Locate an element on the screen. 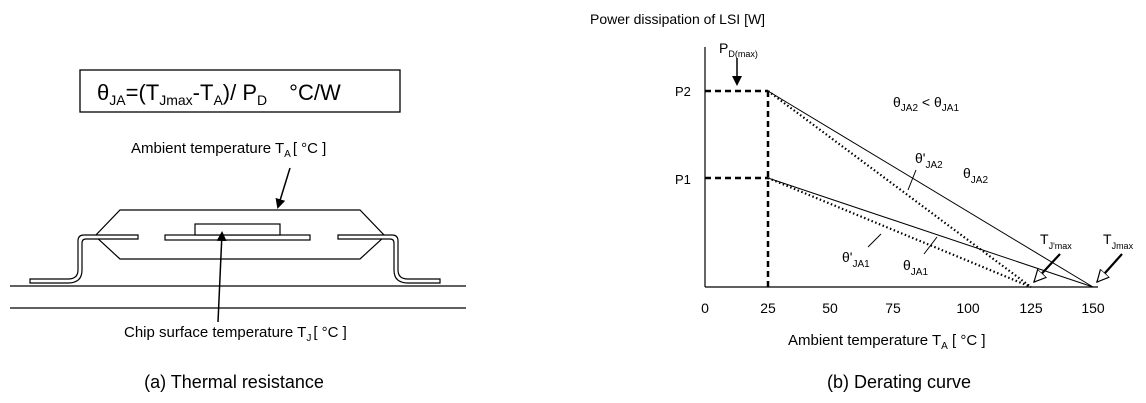 Image resolution: width=1146 pixels, height=403 pixels. x-axis-label: Ambient temperature TA [ °C ] is located at coordinates (886, 342).